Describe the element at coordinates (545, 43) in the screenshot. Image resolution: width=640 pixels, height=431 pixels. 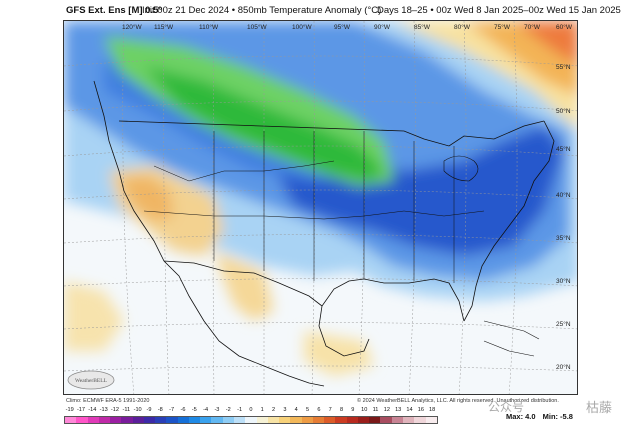
I see `warm-anomaly-region-ne-strong` at that location.